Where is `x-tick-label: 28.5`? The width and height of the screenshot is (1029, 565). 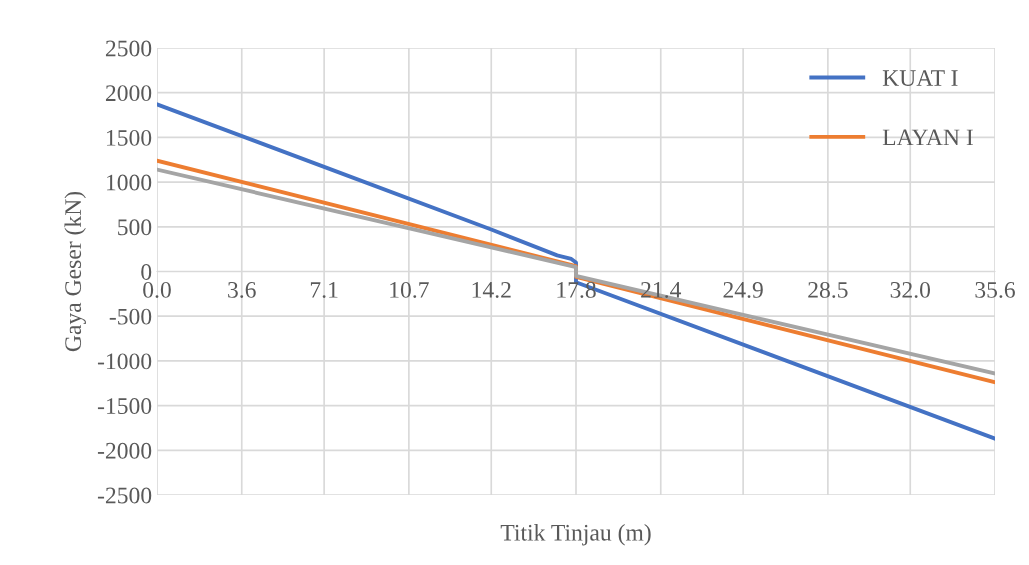
x-tick-label: 28.5 is located at coordinates (828, 289).